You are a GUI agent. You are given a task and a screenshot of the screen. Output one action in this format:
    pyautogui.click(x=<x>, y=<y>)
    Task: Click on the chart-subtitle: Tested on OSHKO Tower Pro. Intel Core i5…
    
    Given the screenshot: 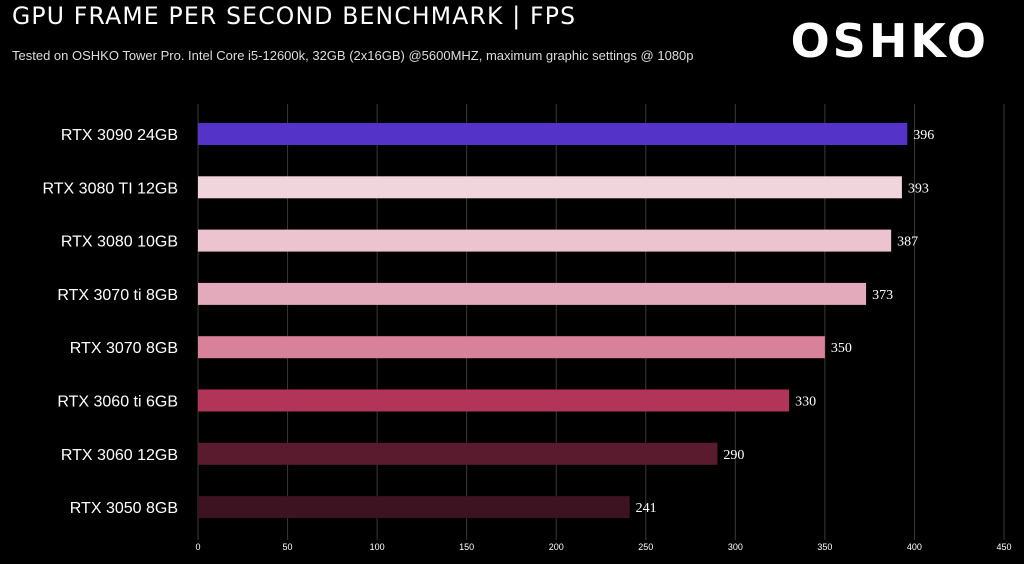 What is the action you would take?
    pyautogui.click(x=353, y=55)
    